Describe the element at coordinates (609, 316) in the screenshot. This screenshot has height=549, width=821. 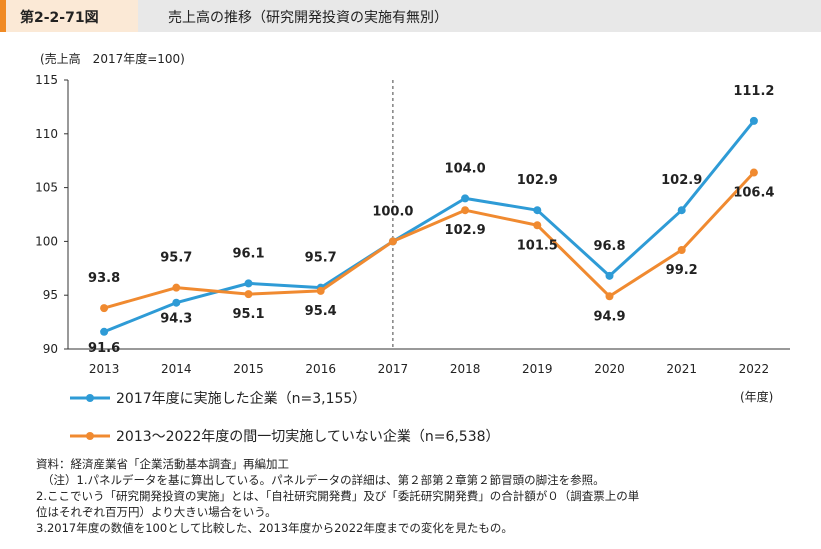
I see `series-1-data-label: 94.9` at that location.